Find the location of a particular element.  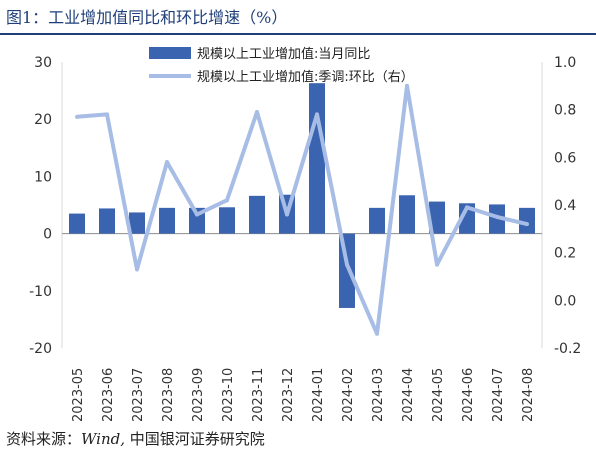

left-tick-label: 20 is located at coordinates (43, 120).